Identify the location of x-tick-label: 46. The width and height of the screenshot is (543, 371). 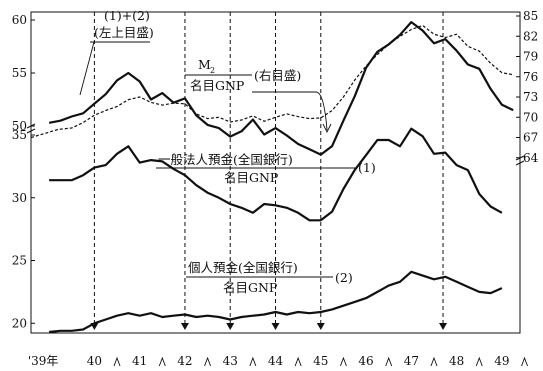
(365, 361).